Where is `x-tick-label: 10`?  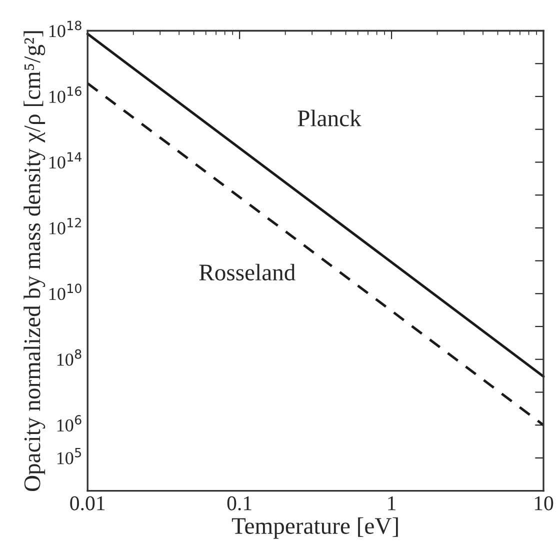
x-tick-label: 10 is located at coordinates (544, 503).